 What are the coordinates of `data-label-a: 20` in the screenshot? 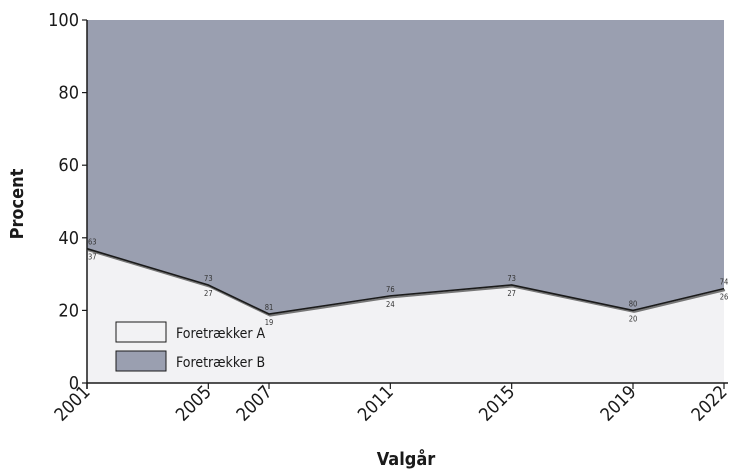 It's located at (633, 318).